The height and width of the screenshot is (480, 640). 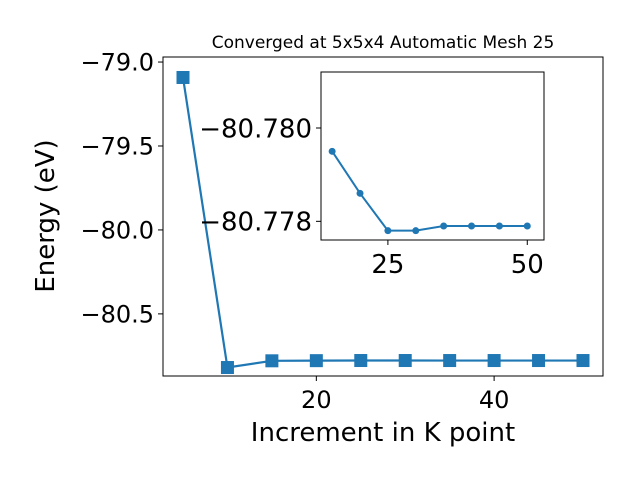 What do you see at coordinates (260, 176) in the screenshot?
I see `inset-y-ticks: −80.778 −80.780` at bounding box center [260, 176].